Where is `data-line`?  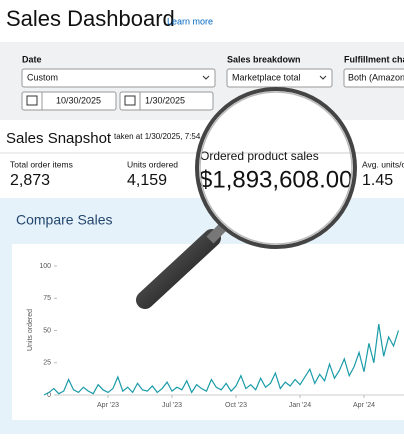
data-line is located at coordinates (221, 359).